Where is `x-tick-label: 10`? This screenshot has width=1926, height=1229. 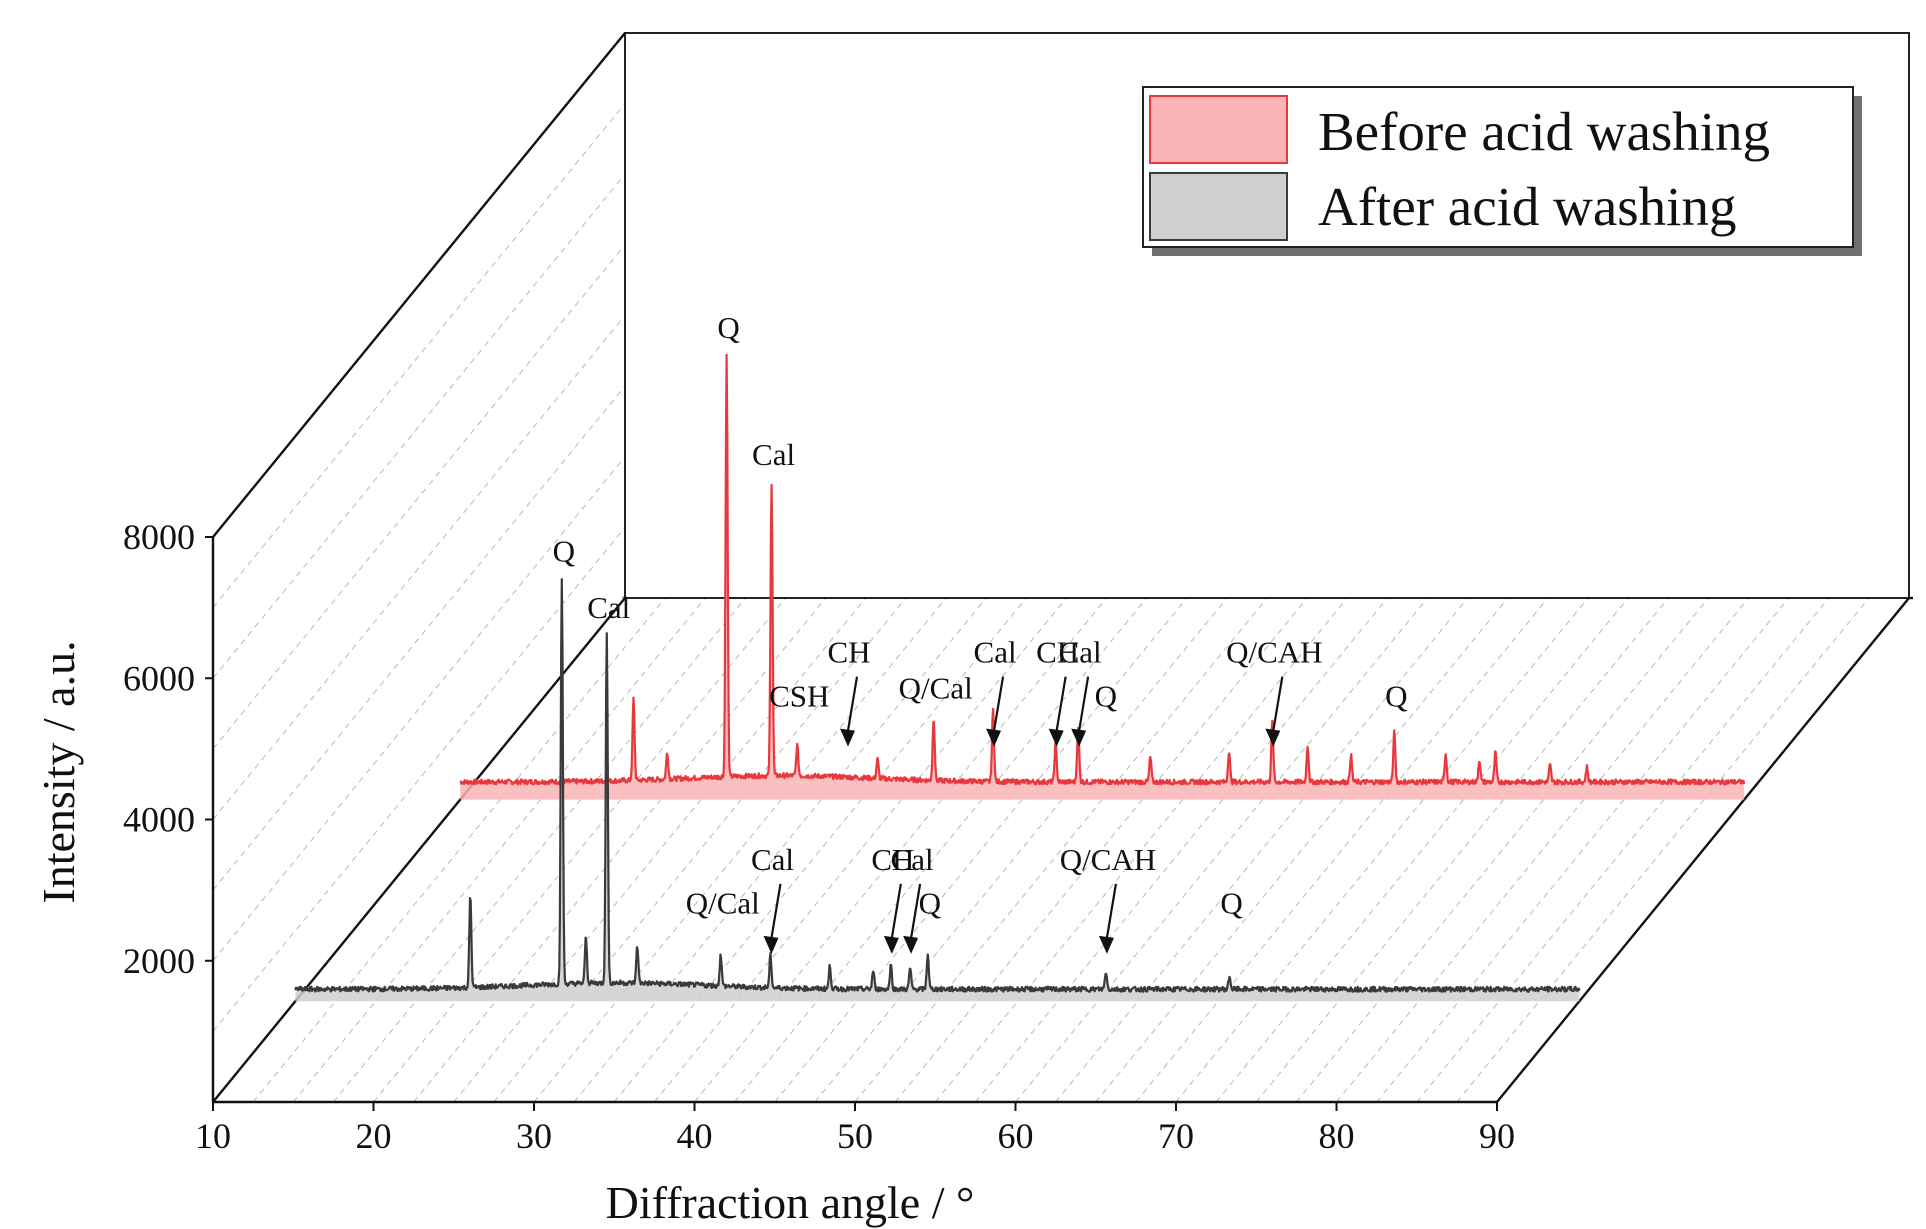 x-tick-label: 10 is located at coordinates (213, 1136).